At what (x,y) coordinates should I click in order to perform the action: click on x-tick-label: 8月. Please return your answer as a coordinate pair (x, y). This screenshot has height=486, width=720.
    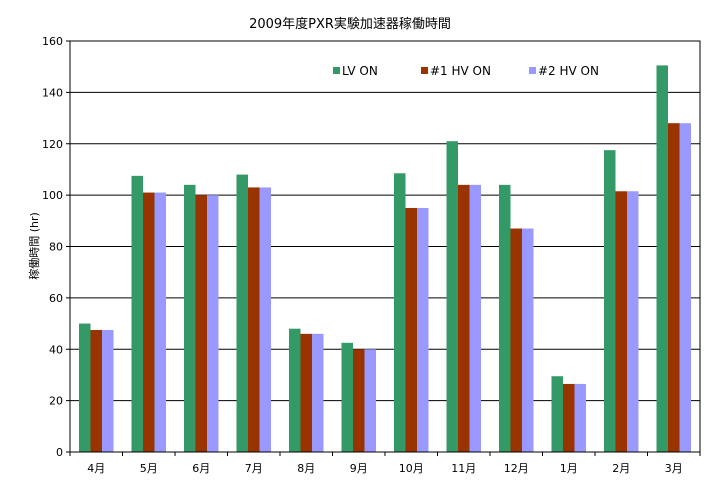
    Looking at the image, I should click on (306, 468).